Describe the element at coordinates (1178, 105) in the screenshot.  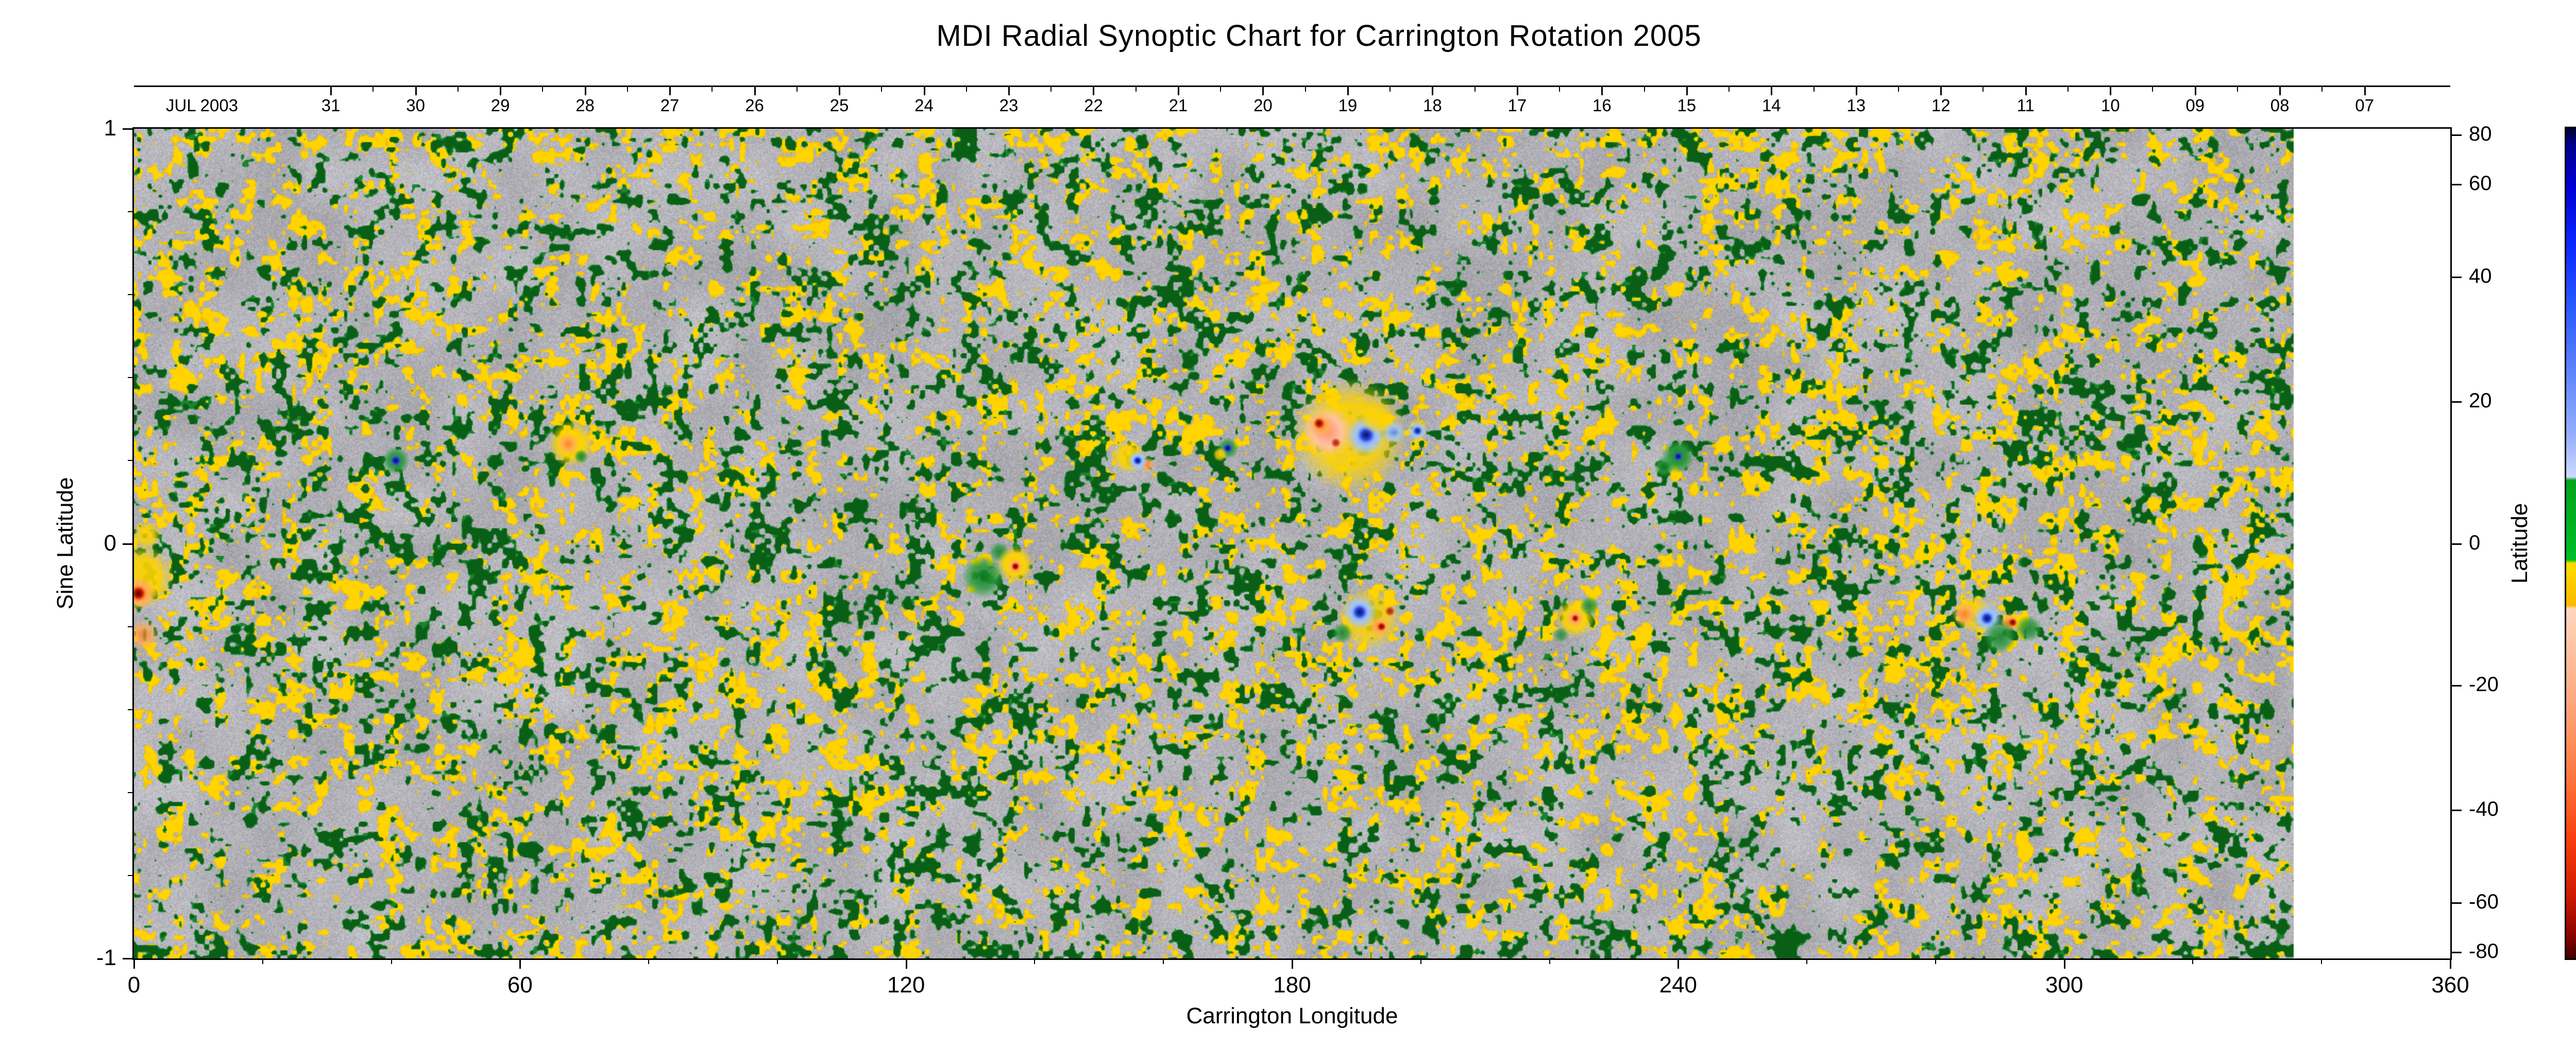
I see `date-tick-label: 21` at that location.